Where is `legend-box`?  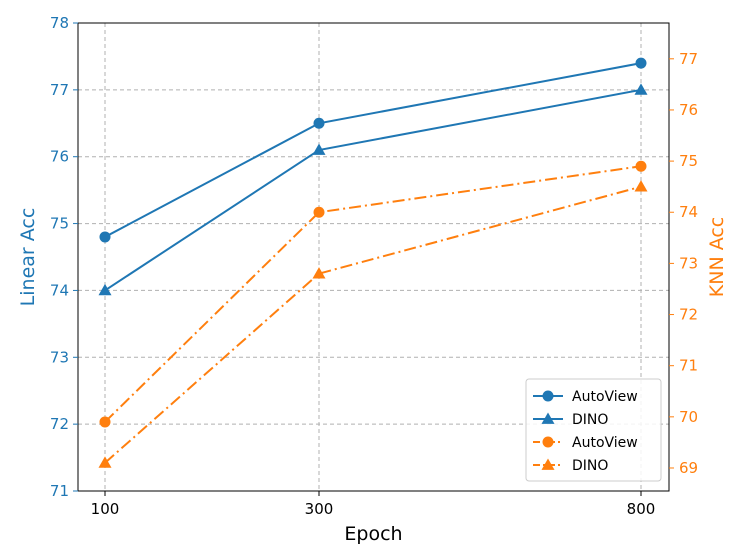
legend-box is located at coordinates (593, 430).